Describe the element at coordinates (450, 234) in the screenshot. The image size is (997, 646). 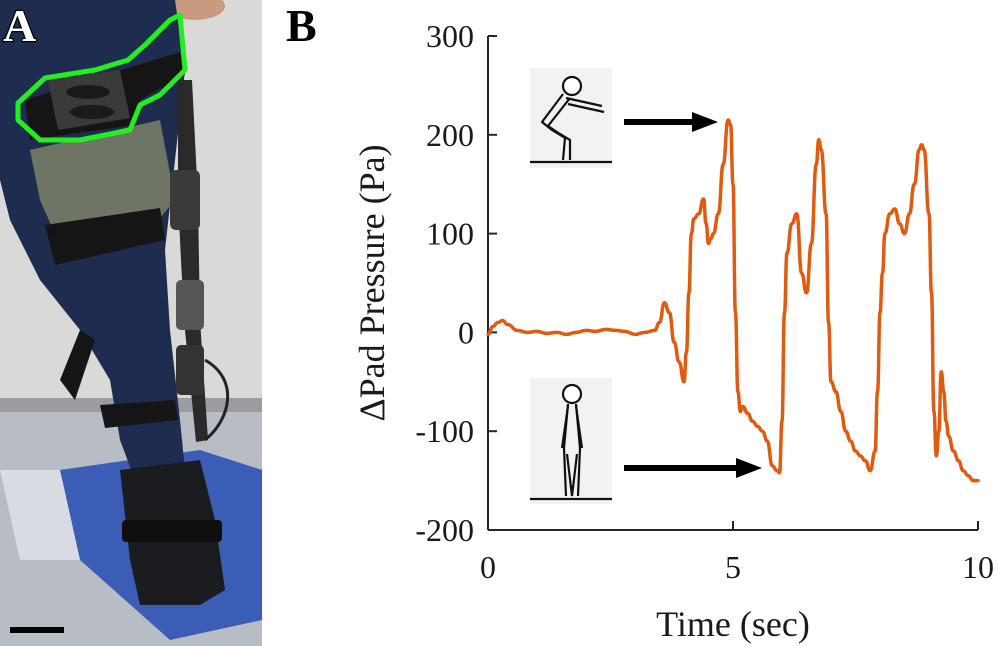
I see `y-tick-label: 100` at that location.